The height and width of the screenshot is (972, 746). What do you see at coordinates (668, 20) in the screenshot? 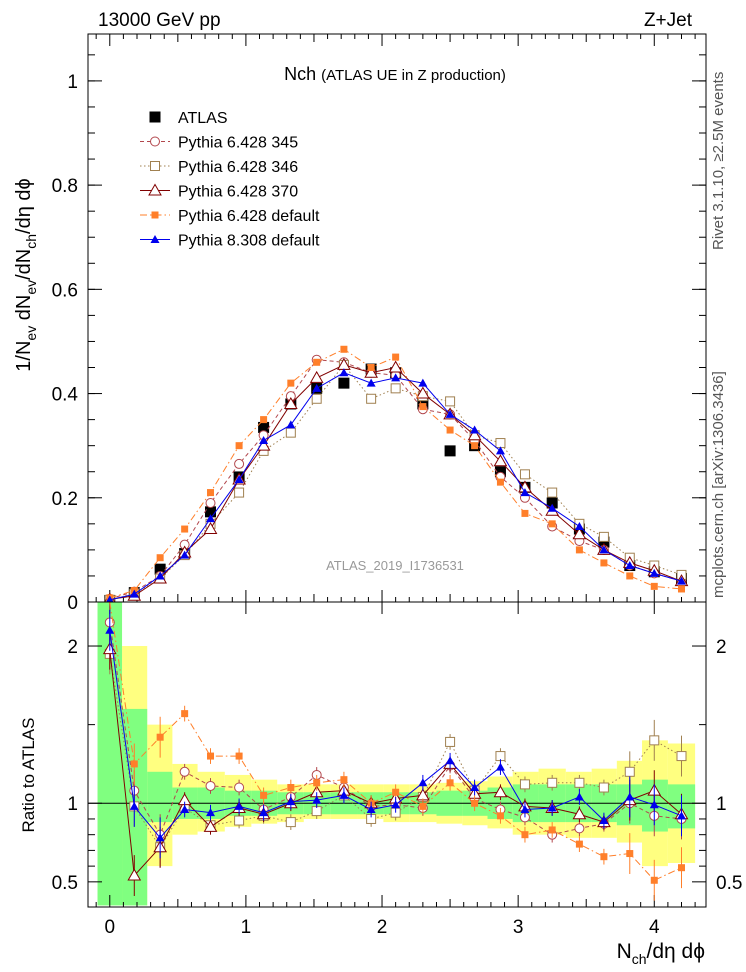
I see `process-label: Z+Jet` at bounding box center [668, 20].